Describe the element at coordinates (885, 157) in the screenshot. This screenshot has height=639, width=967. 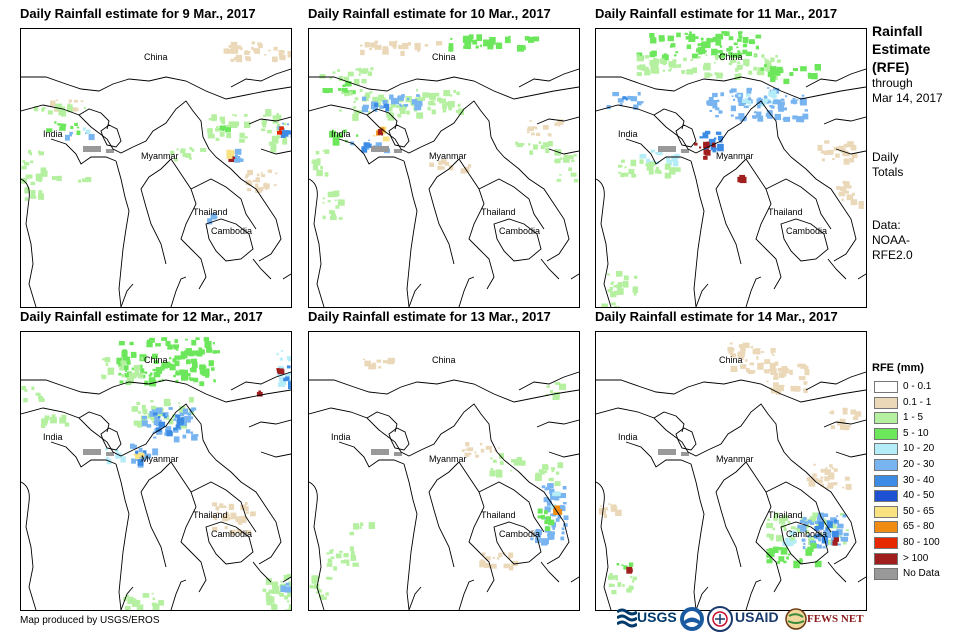
I see `side-daily: Daily` at that location.